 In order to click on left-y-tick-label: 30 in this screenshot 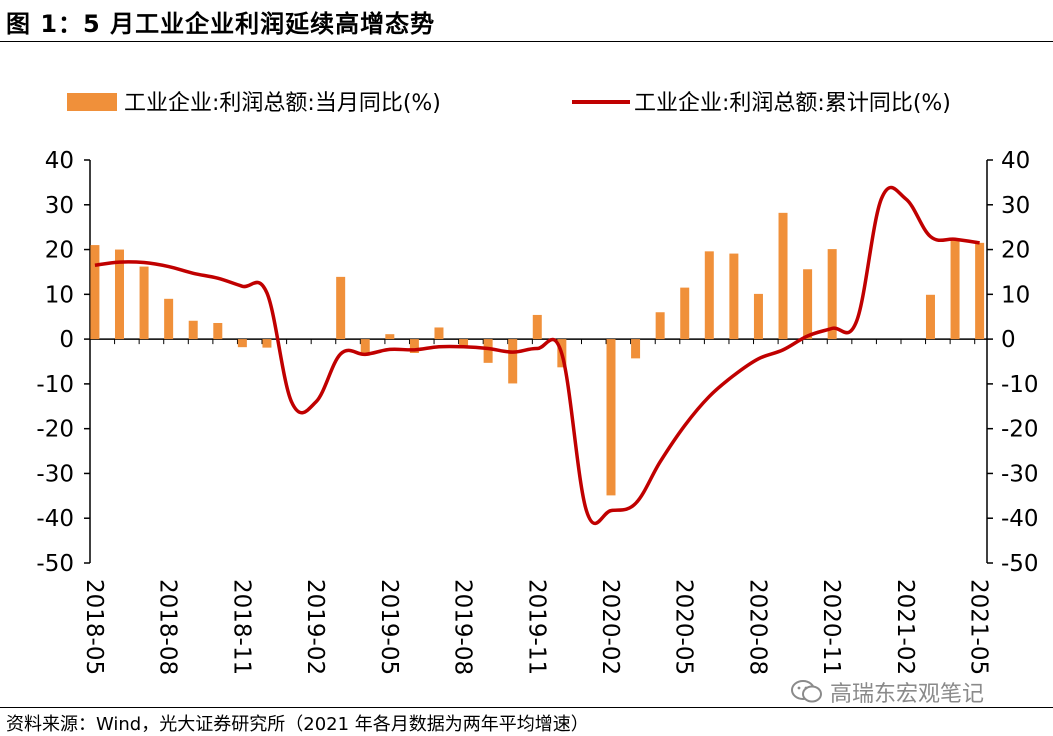, I will do `click(59, 206)`.